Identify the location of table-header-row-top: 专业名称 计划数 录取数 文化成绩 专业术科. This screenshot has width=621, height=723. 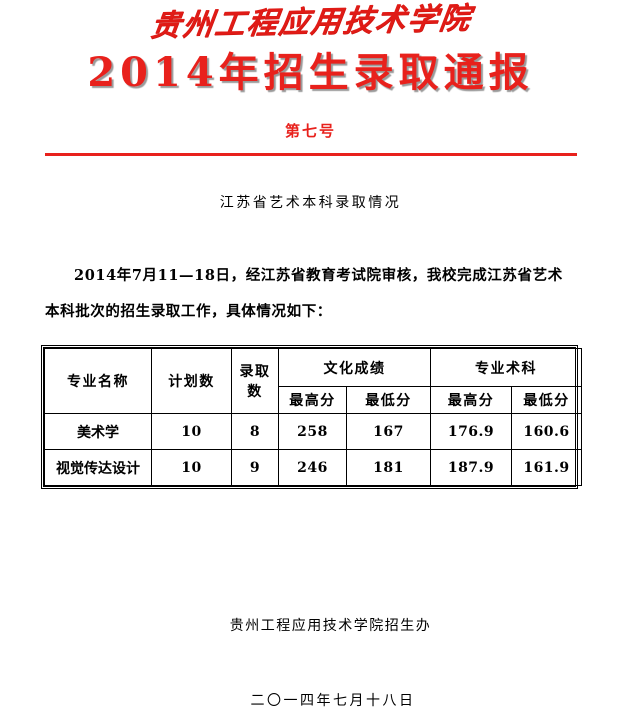
(313, 381).